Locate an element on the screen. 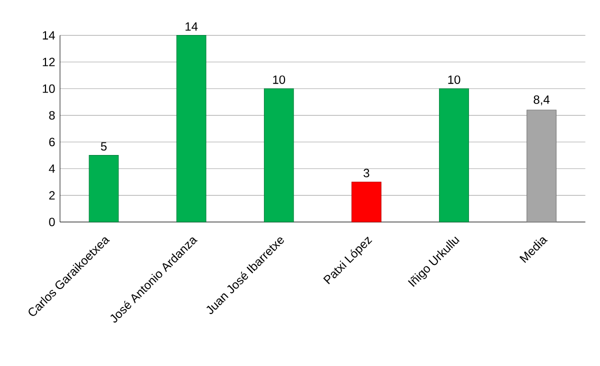  data-label: 14 is located at coordinates (192, 26).